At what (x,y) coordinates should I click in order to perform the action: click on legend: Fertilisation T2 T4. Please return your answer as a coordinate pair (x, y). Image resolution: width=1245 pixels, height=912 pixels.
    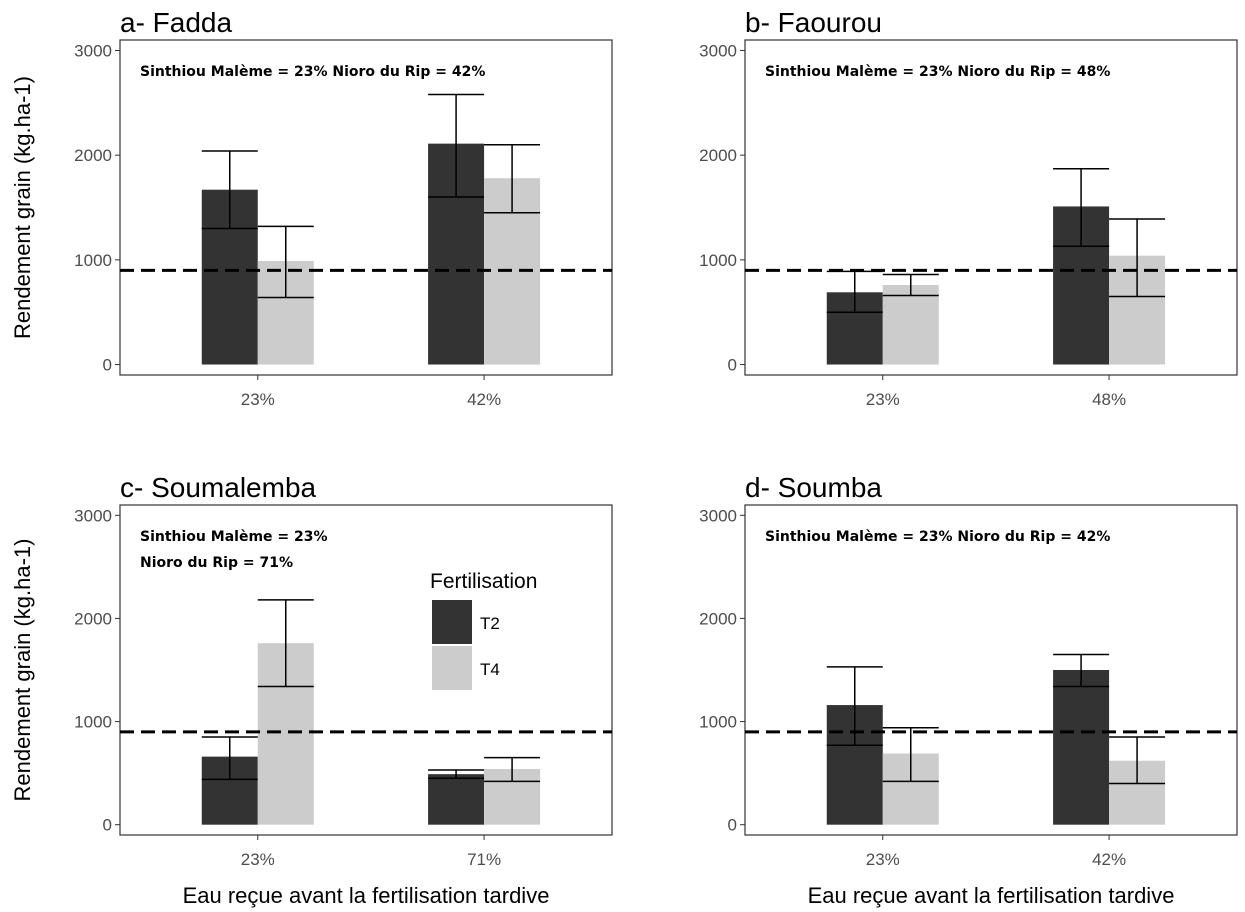
    Looking at the image, I should click on (483, 630).